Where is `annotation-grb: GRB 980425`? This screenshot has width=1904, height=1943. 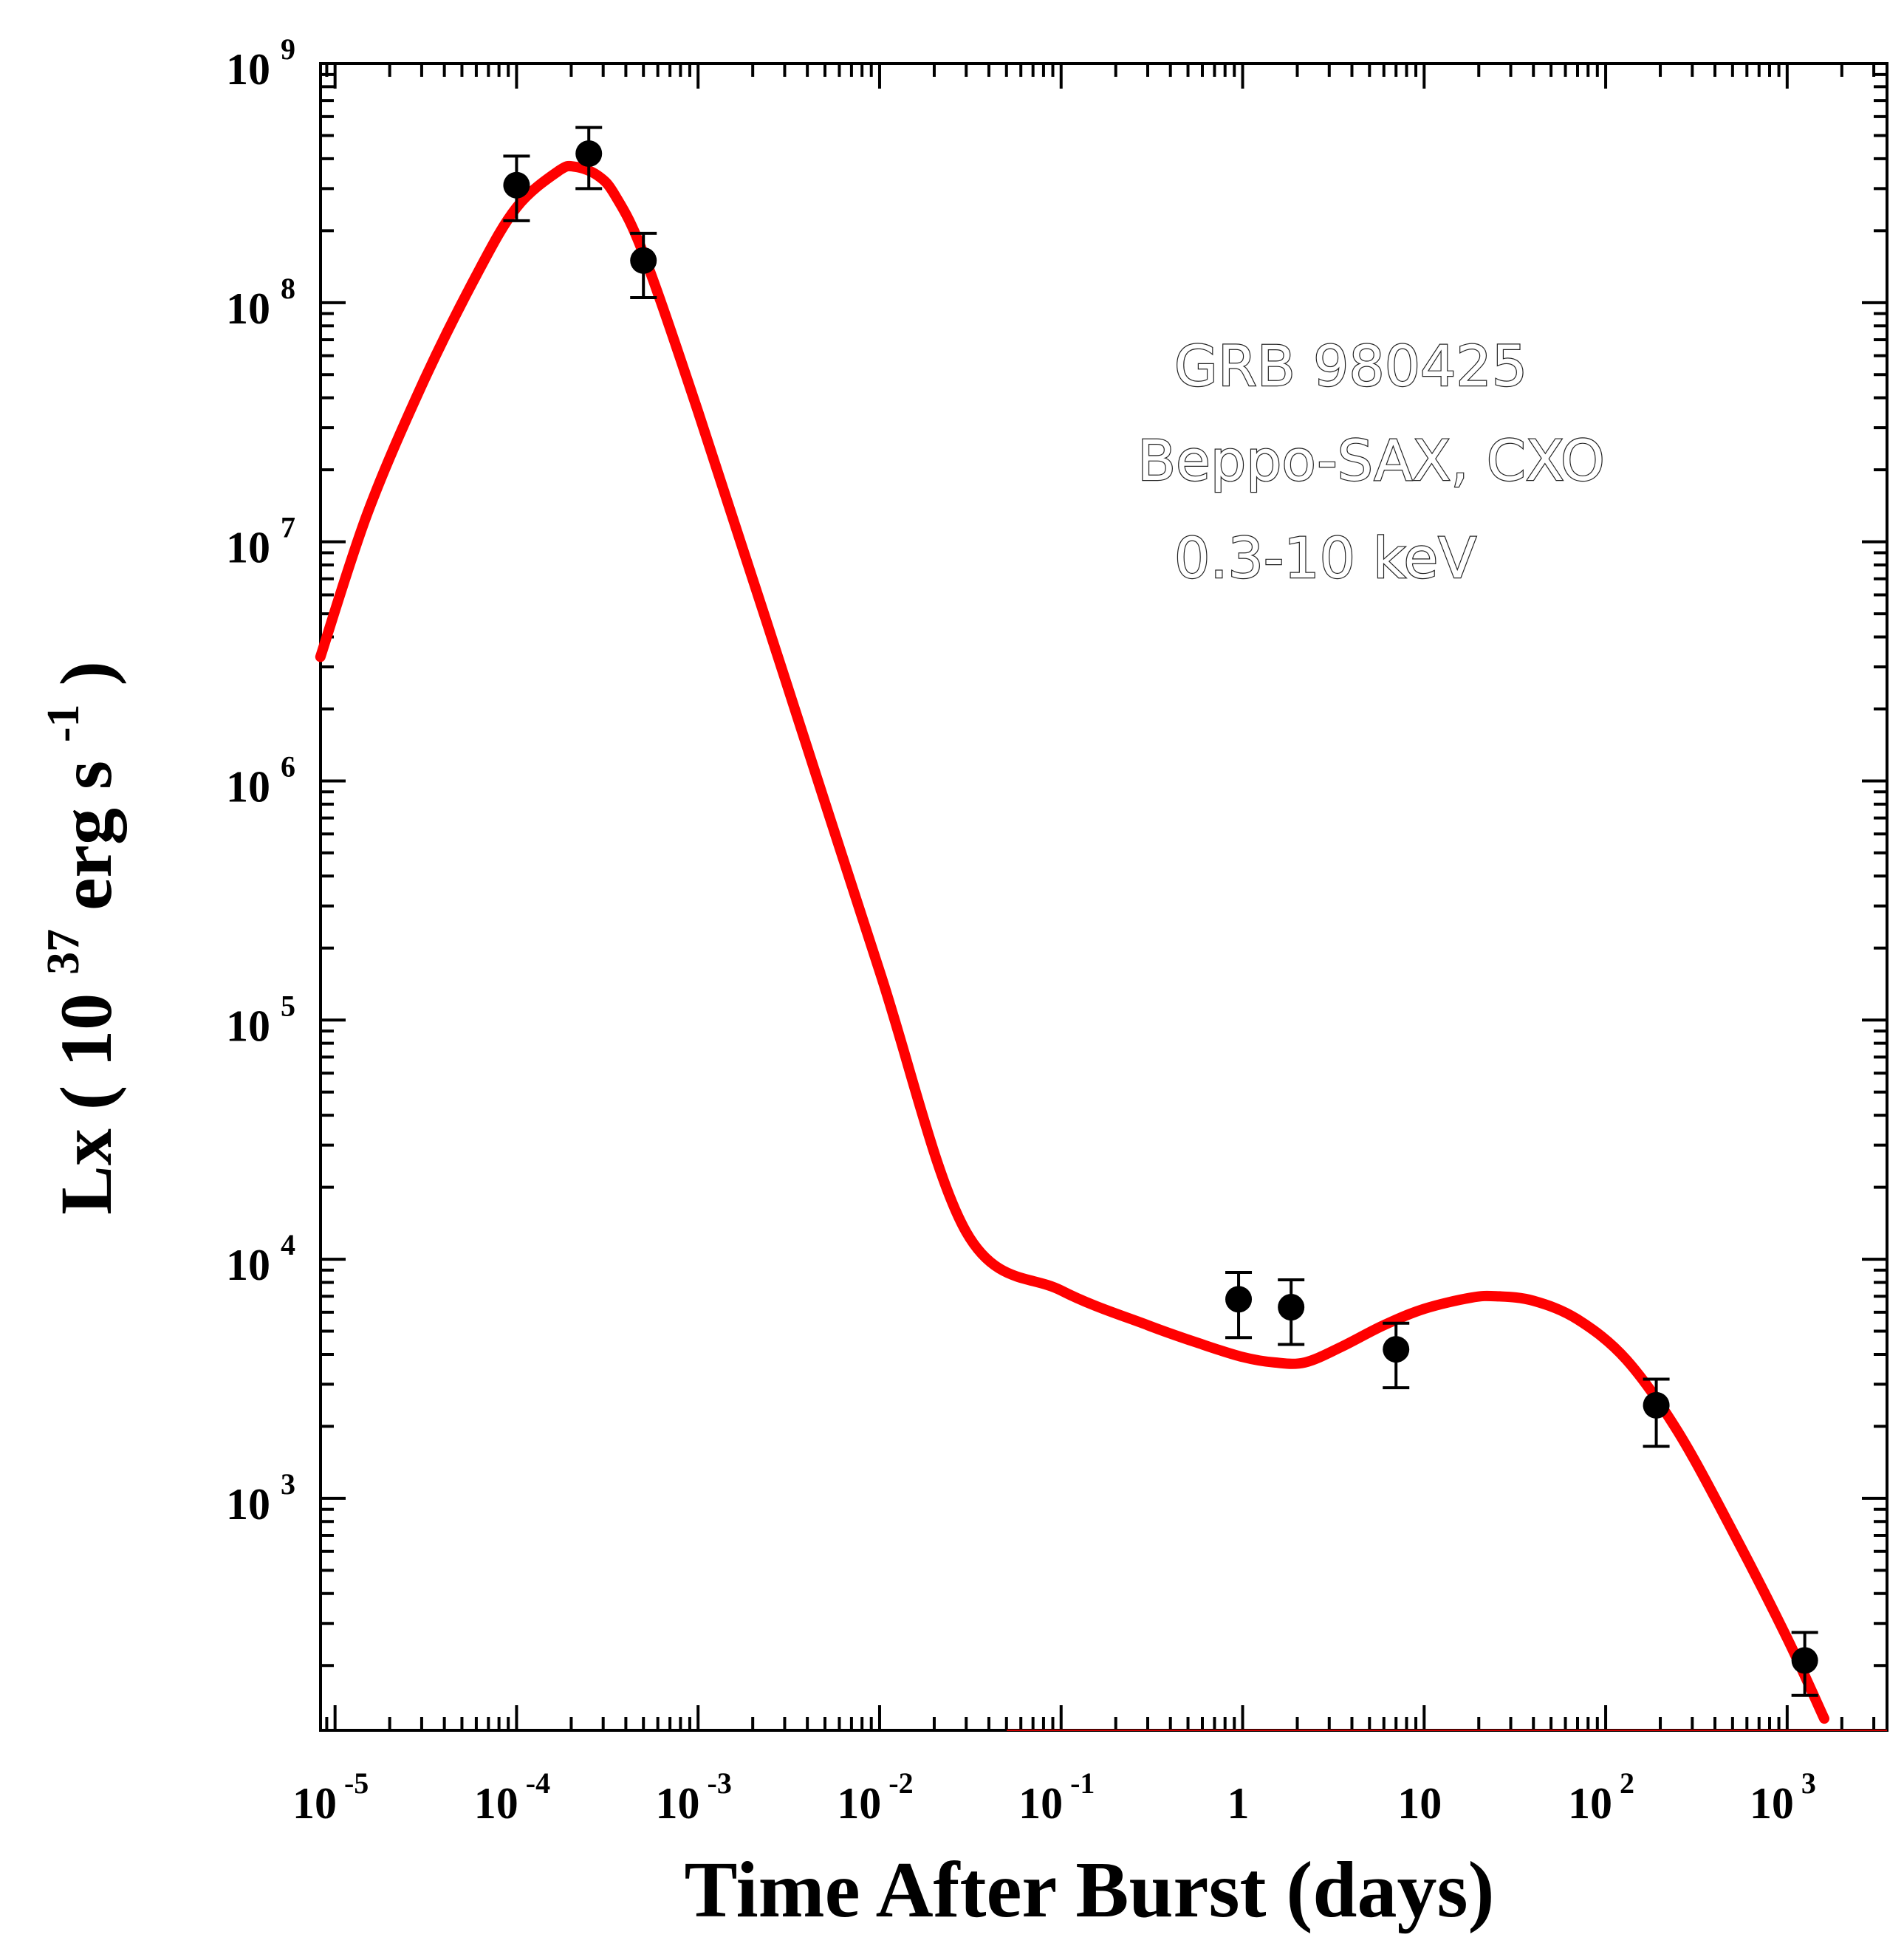
annotation-grb: GRB 980425 is located at coordinates (1351, 366).